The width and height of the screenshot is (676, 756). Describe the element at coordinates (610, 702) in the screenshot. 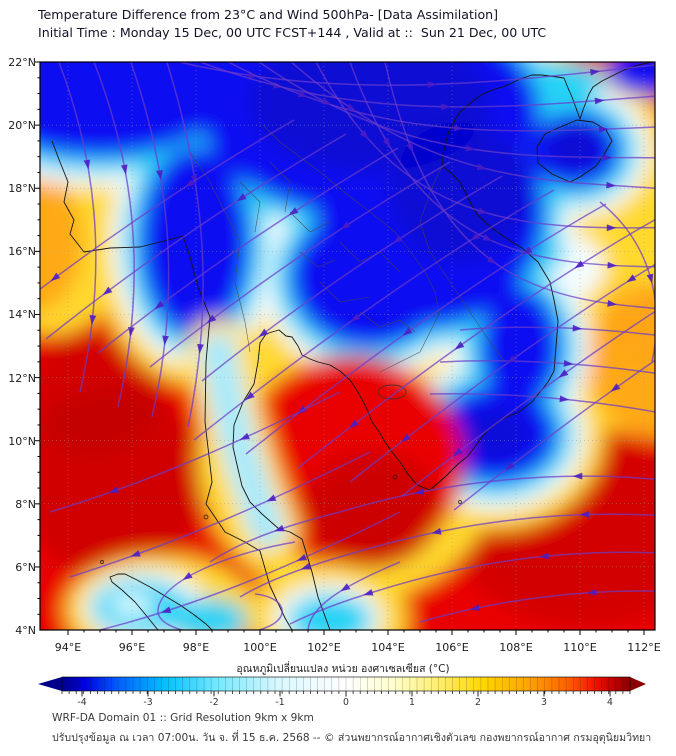

I see `svg-text: 4` at that location.